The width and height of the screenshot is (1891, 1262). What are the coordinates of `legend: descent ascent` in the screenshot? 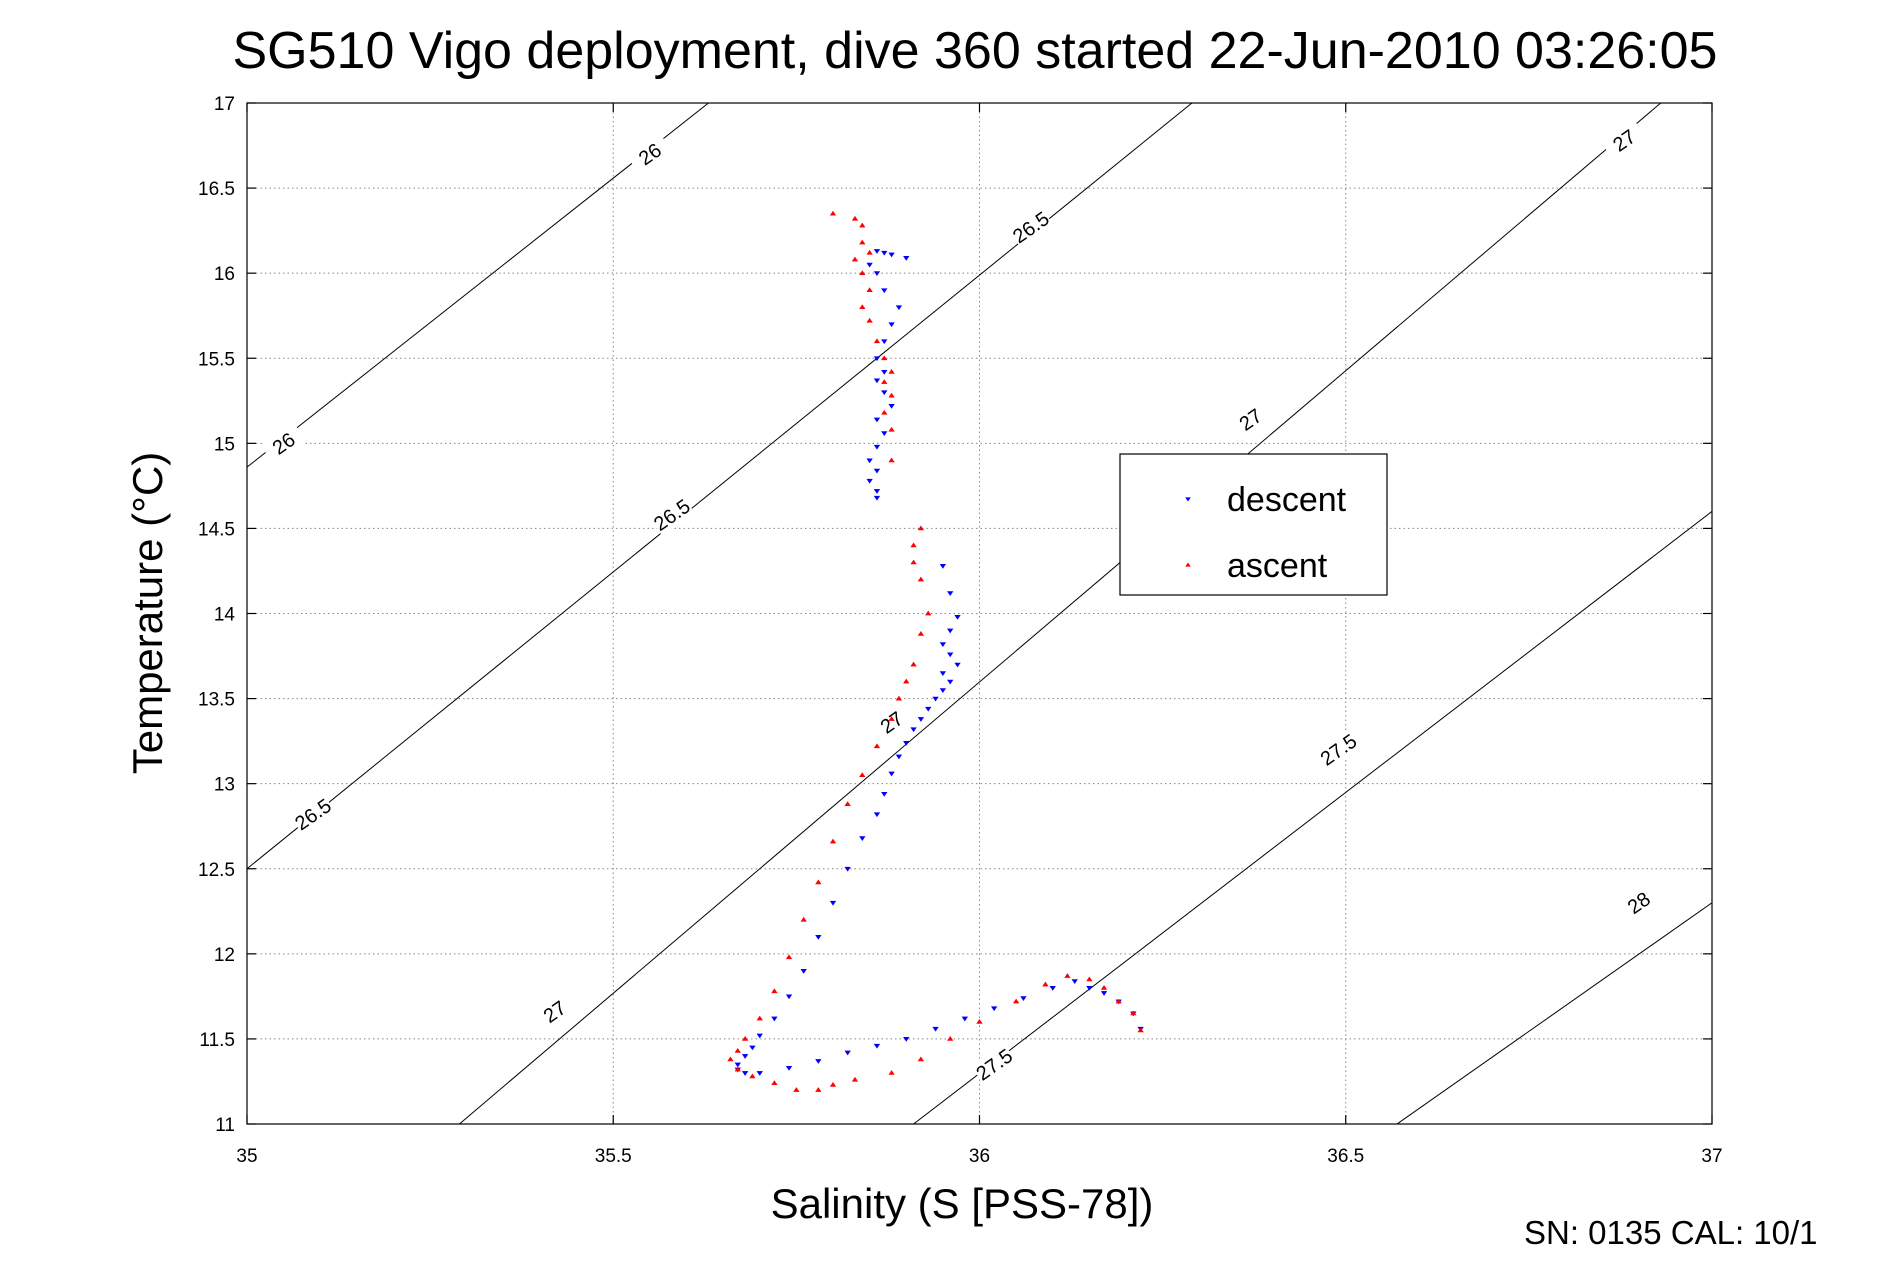 It's located at (1253, 524).